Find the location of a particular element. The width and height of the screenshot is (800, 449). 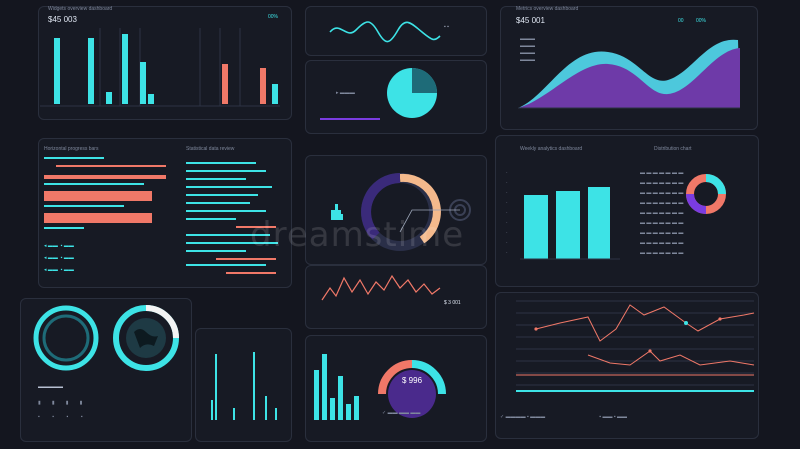

bottom-left-stats: ▮ ▮ ▮ ▮ ▪ ▪ ▪ ▪ is located at coordinates (60, 410).